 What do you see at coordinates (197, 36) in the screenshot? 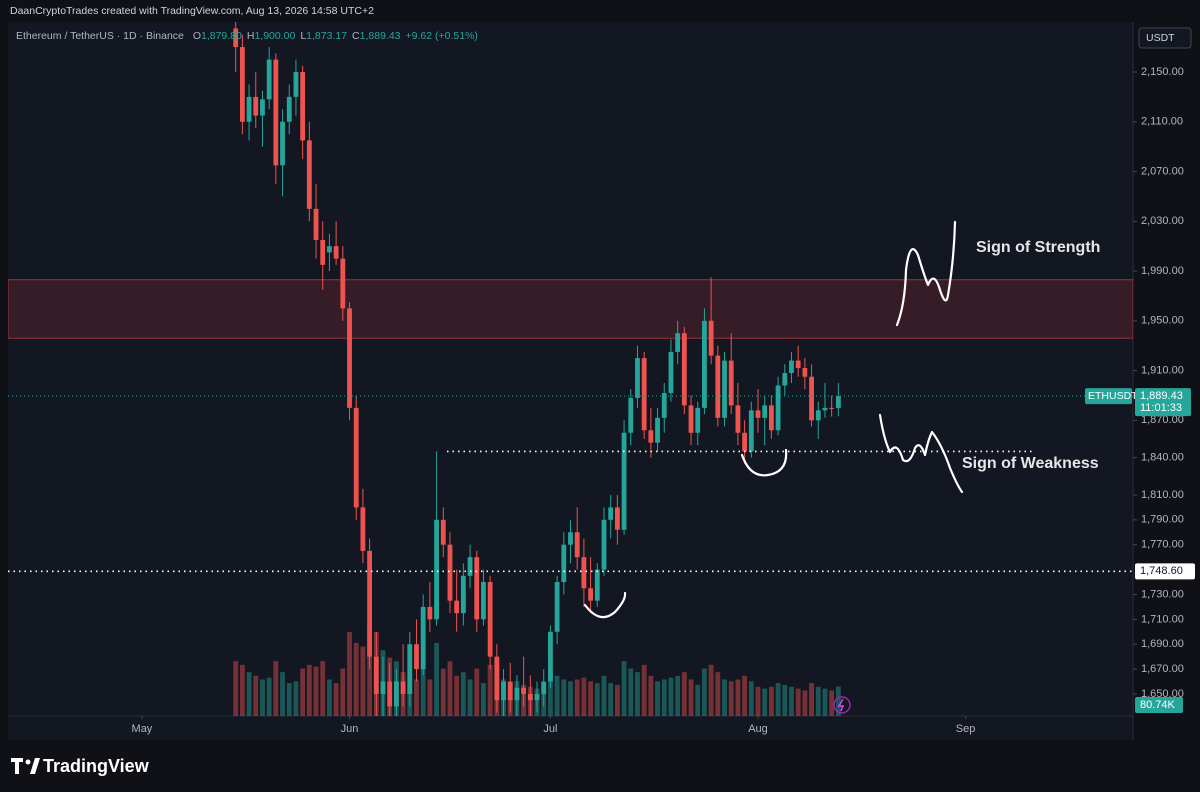
I see `legend-key: O` at bounding box center [197, 36].